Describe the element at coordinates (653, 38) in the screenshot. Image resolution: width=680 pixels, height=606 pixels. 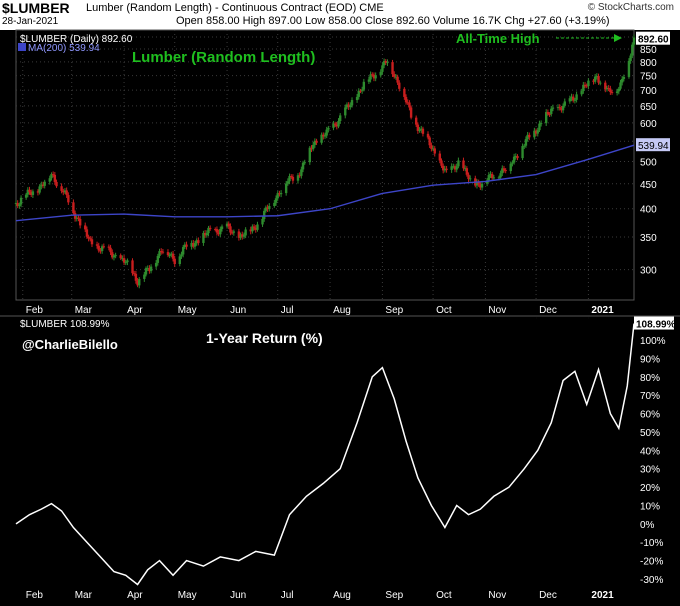
I see `close-price-tag-bg` at that location.